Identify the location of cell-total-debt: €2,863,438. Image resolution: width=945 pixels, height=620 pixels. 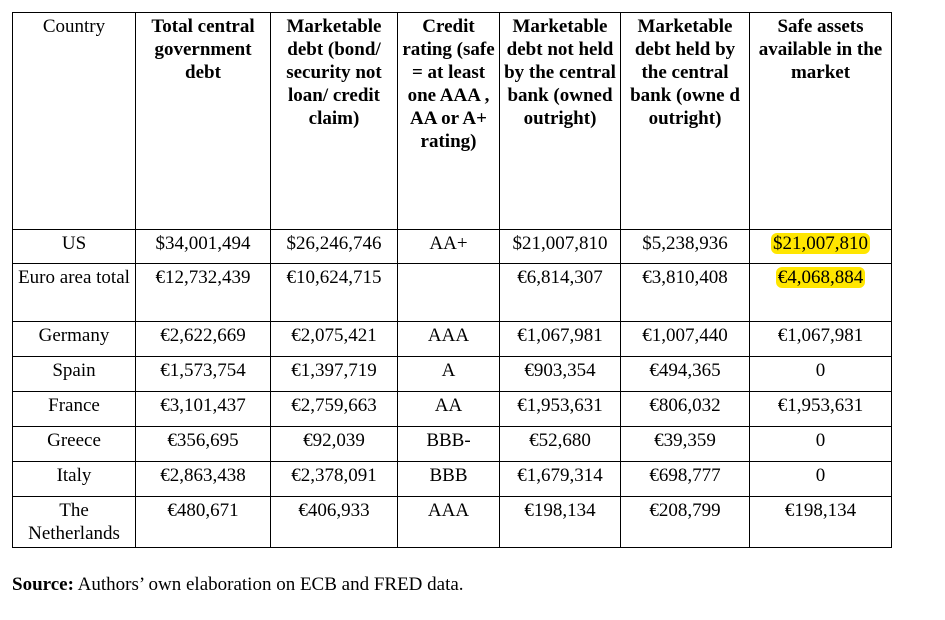
(203, 479).